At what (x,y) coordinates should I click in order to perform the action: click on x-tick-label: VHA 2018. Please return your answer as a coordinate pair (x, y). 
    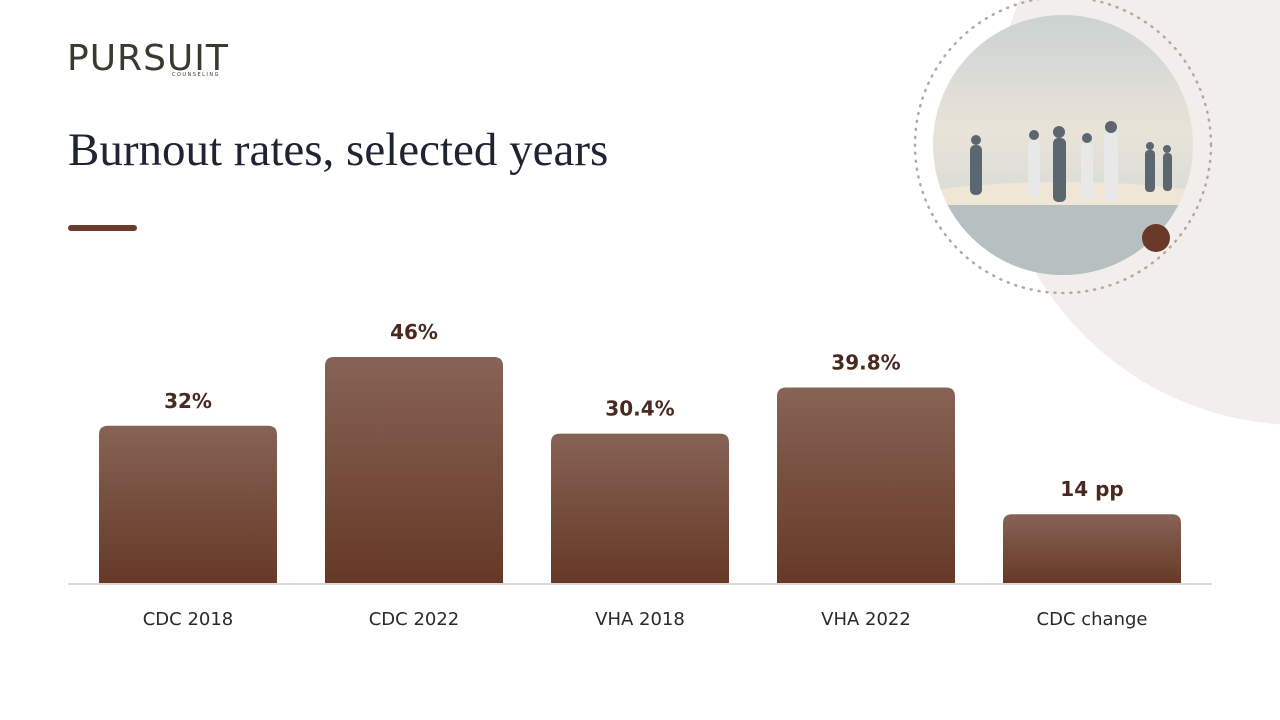
    Looking at the image, I should click on (640, 619).